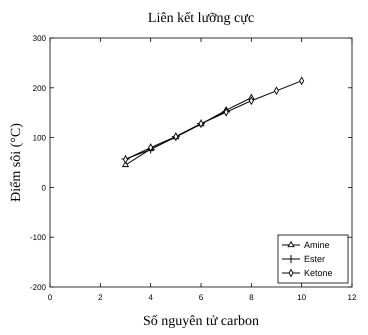  I want to click on legend-label: Ester, so click(315, 259).